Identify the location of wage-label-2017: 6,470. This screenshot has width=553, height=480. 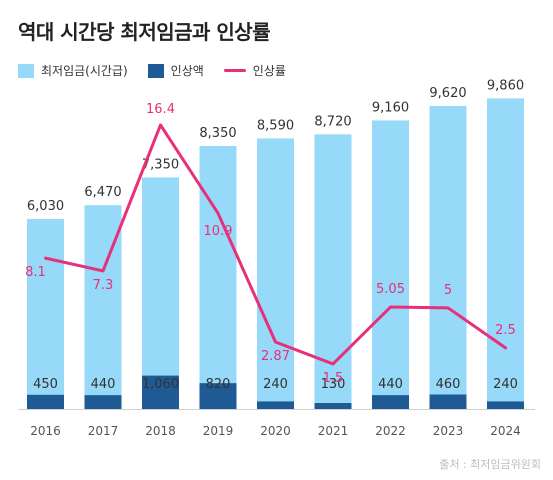
(102, 192).